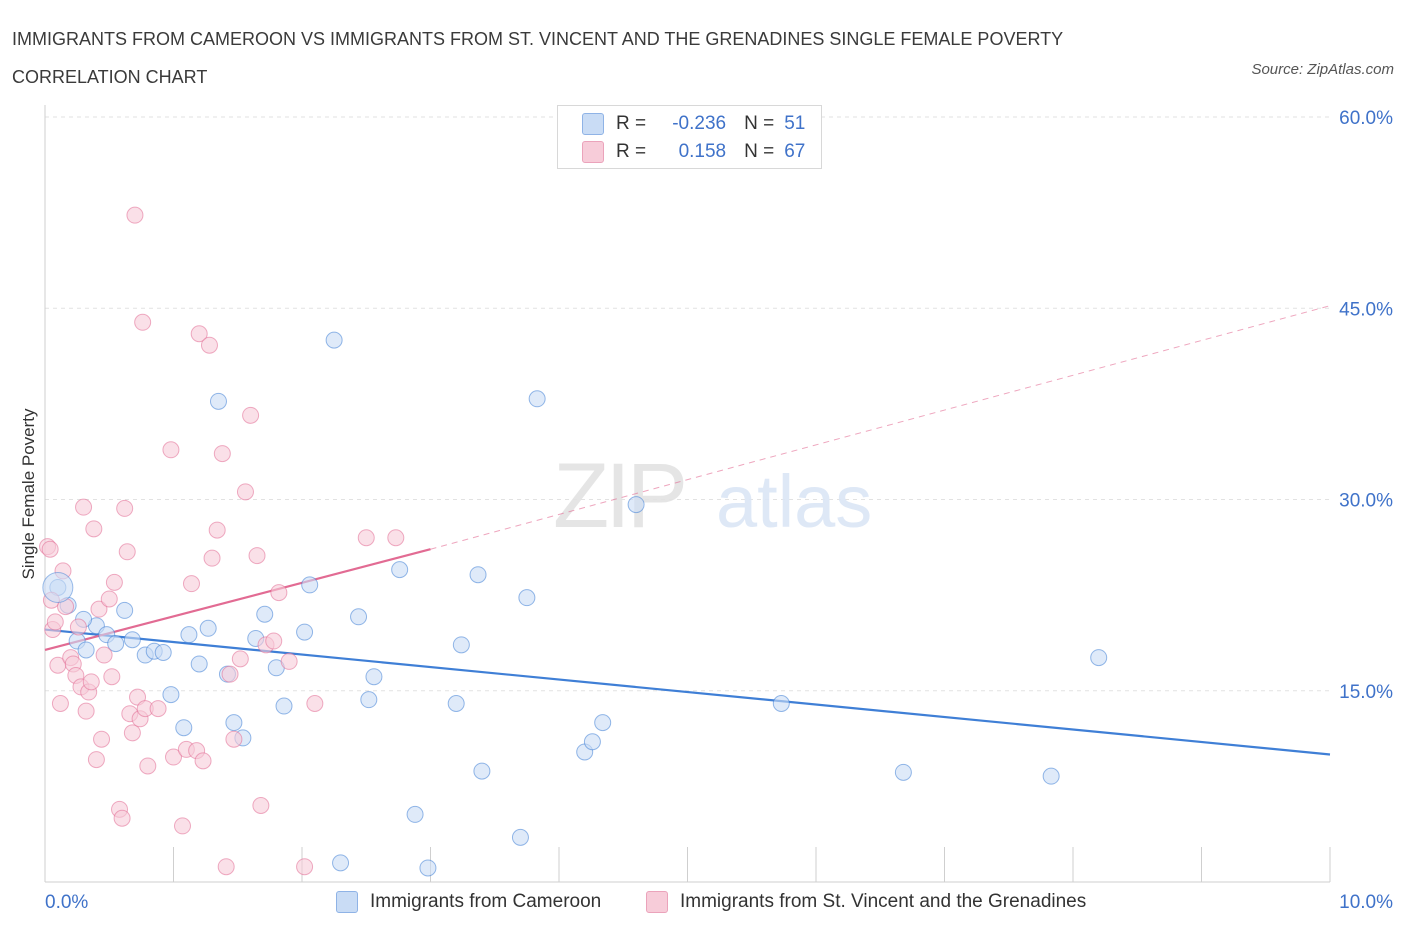  What do you see at coordinates (28, 494) in the screenshot?
I see `y-axis-label: Single Female Poverty` at bounding box center [28, 494].